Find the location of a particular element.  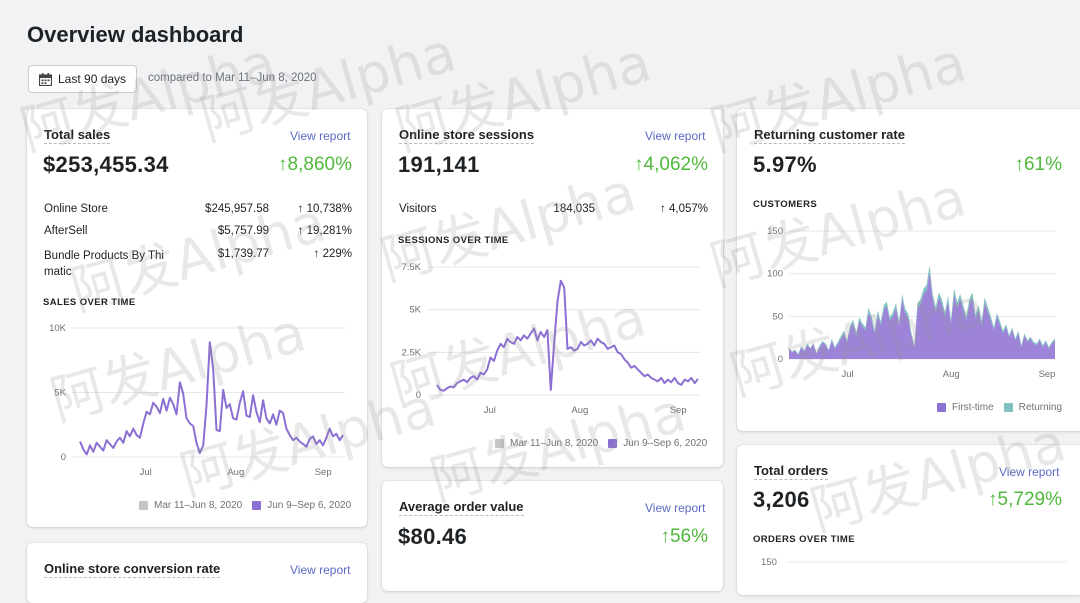

sales-over-time-chart: 0 5K 10K Jul Aug Sep is located at coordinates (197, 400).